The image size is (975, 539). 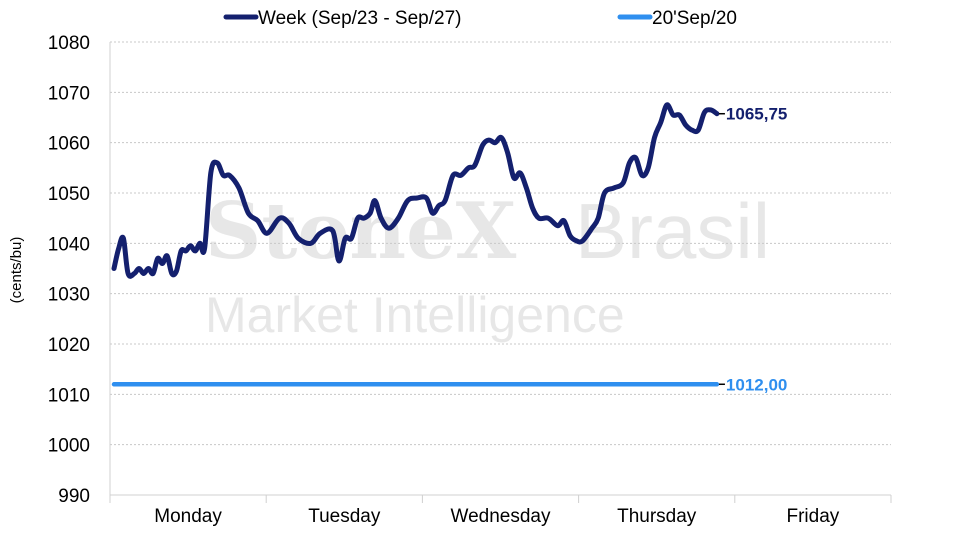 What do you see at coordinates (359, 18) in the screenshot?
I see `legend-label-0: Week (Sep/23 - Sep/27)` at bounding box center [359, 18].